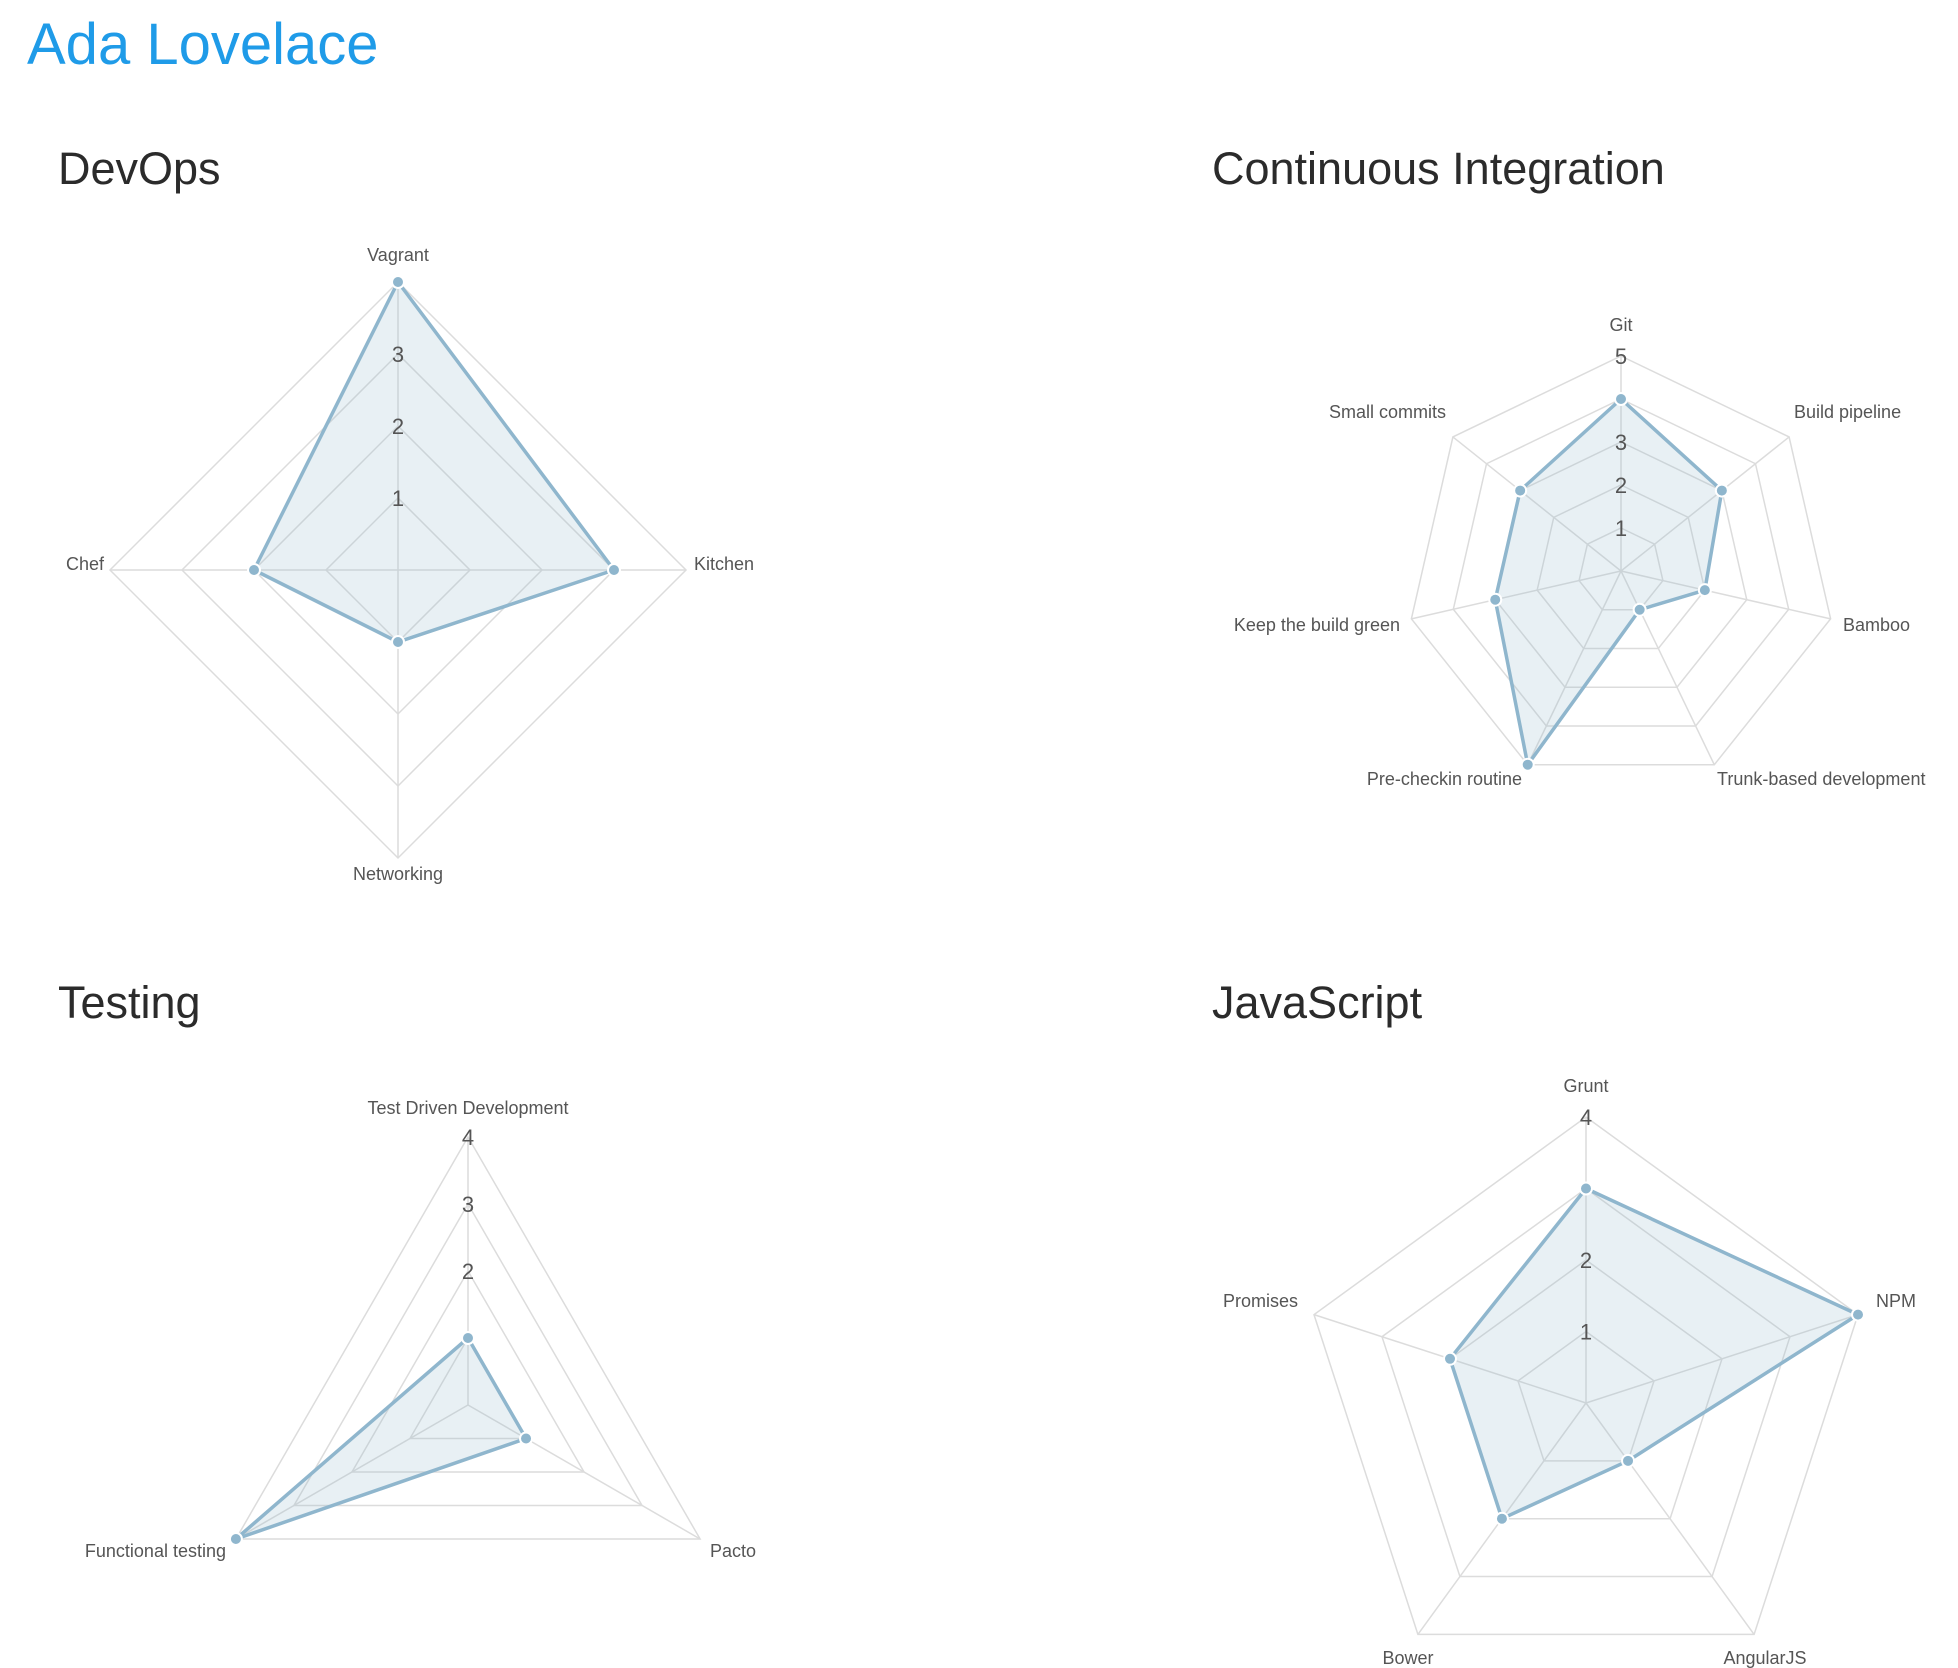 This screenshot has height=1668, width=1958. I want to click on axis-label-git: Git, so click(1620, 325).